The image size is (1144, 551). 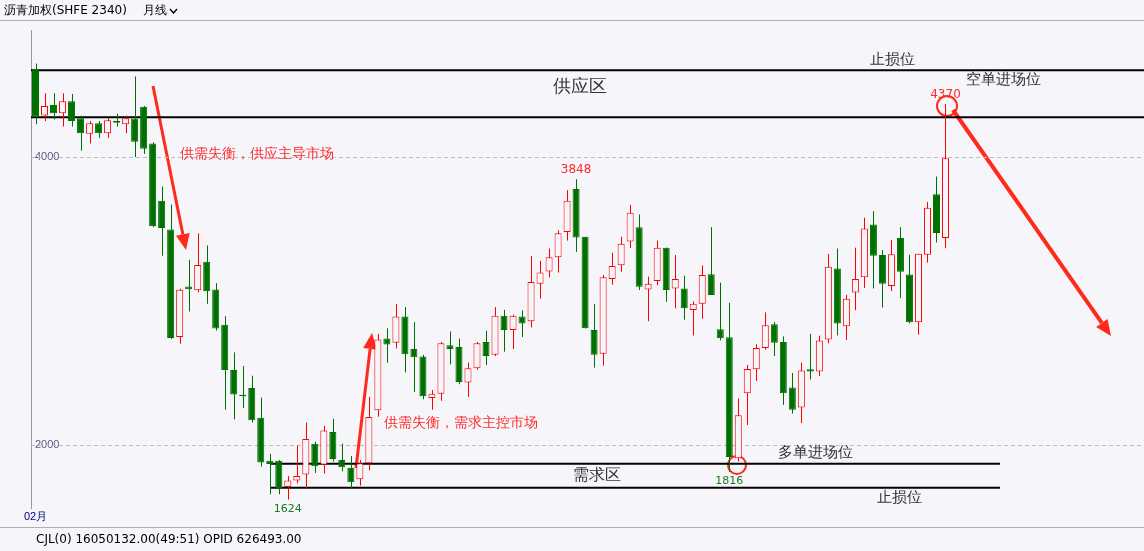 I want to click on text: CJL(0) 16050132.00(49:51) OPID 626493.00, so click(x=572, y=539).